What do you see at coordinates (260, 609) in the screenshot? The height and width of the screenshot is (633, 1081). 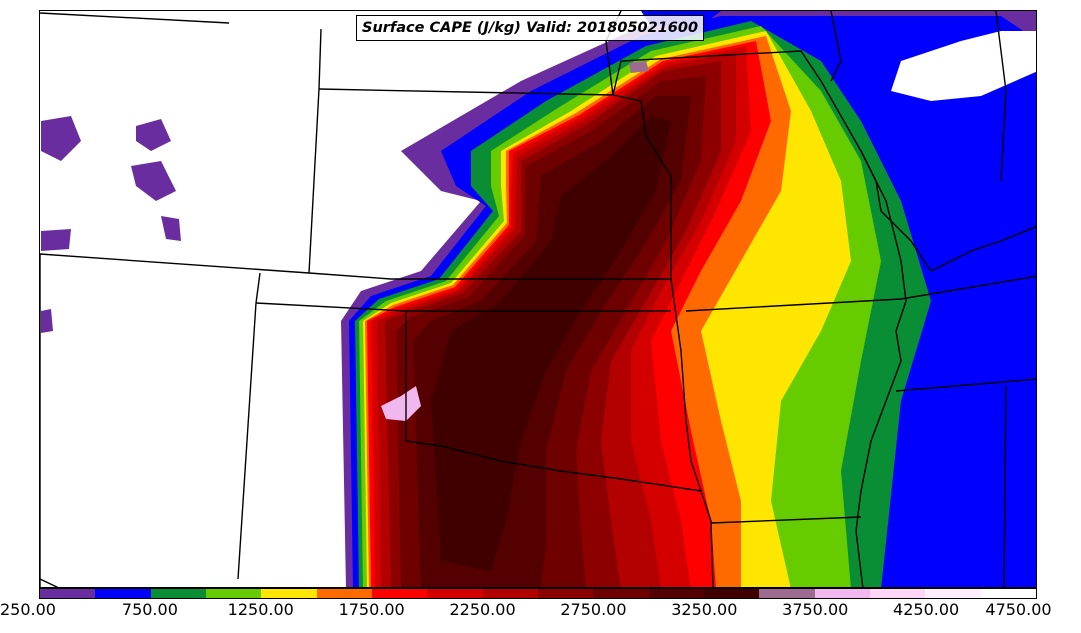 I see `colorbar-tick-label: 1250.00` at bounding box center [260, 609].